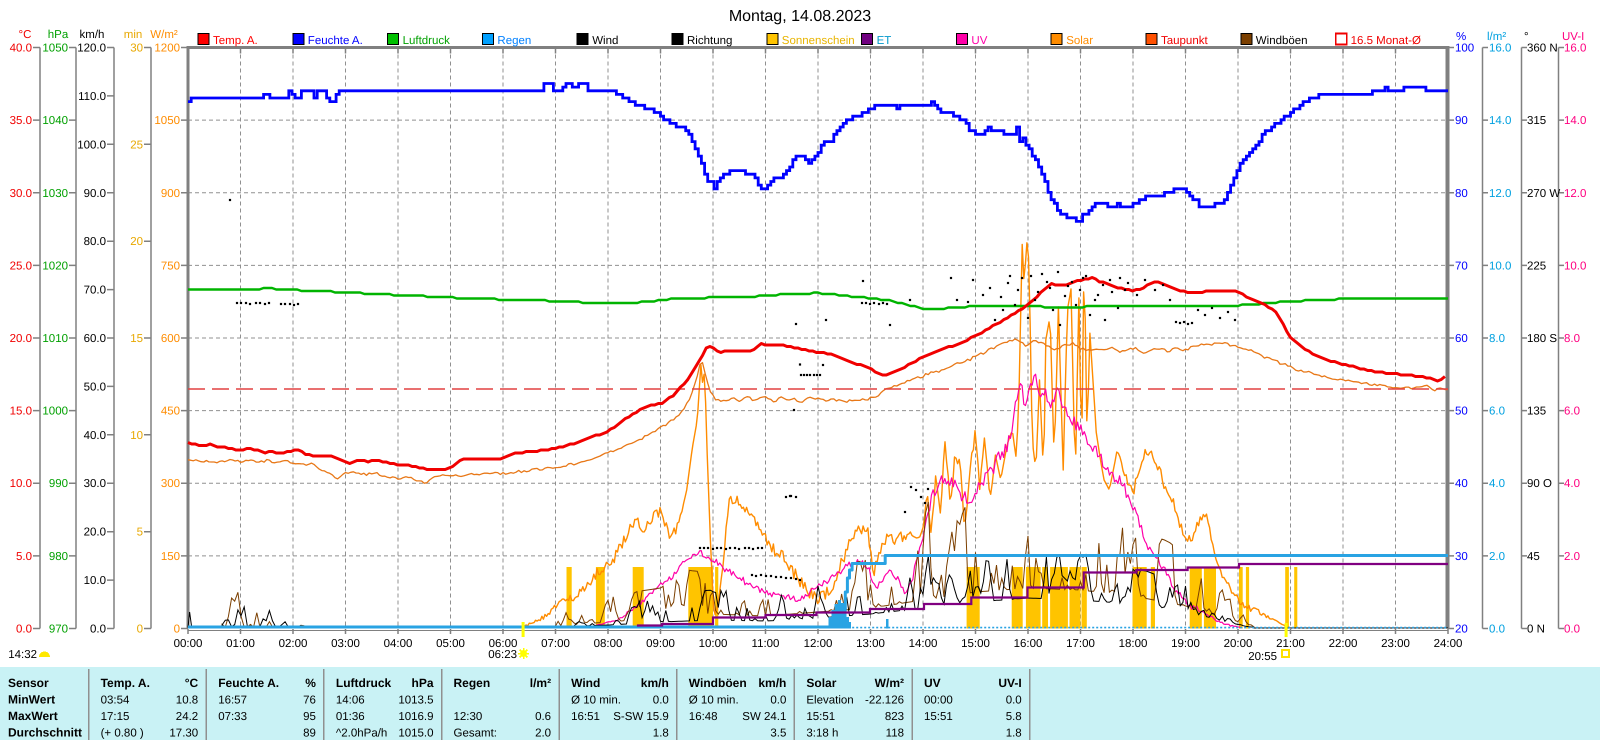 The height and width of the screenshot is (740, 1600). Describe the element at coordinates (1461, 412) in the screenshot. I see `svg-text: 50` at that location.